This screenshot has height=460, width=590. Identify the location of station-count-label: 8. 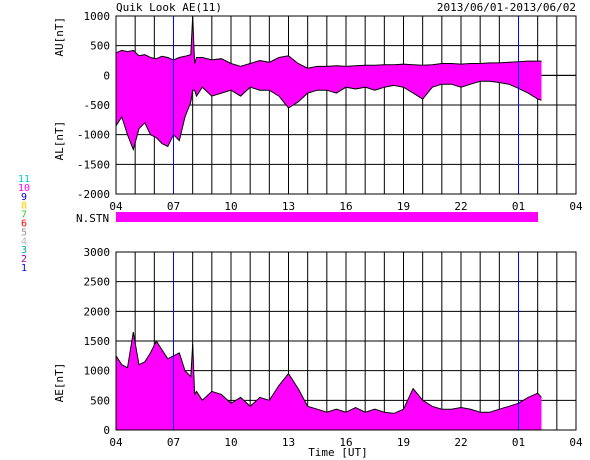
(24, 206).